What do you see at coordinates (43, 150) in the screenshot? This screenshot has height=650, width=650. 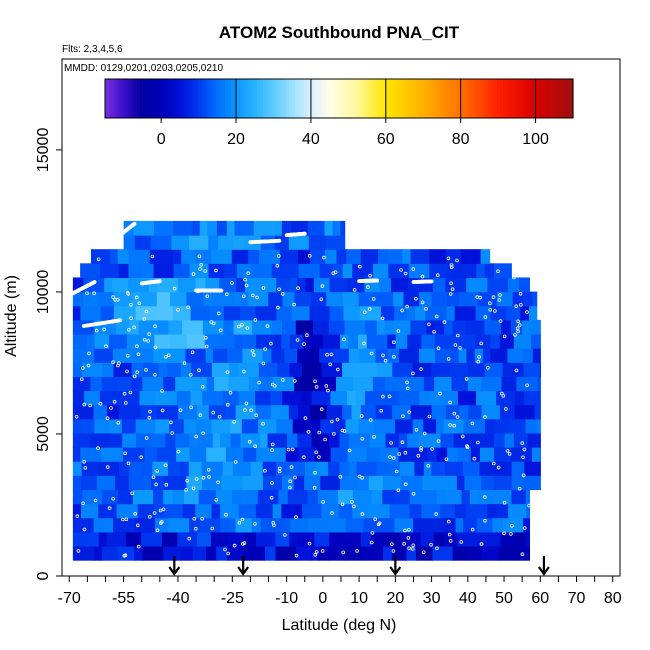 I see `y-axis-tick-label: 15000` at bounding box center [43, 150].